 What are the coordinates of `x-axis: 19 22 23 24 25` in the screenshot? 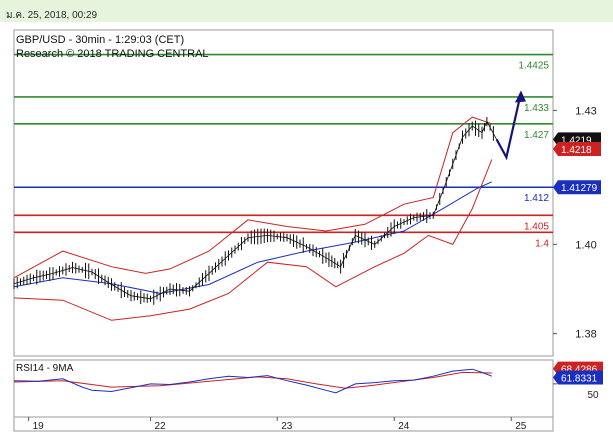 It's located at (283, 424).